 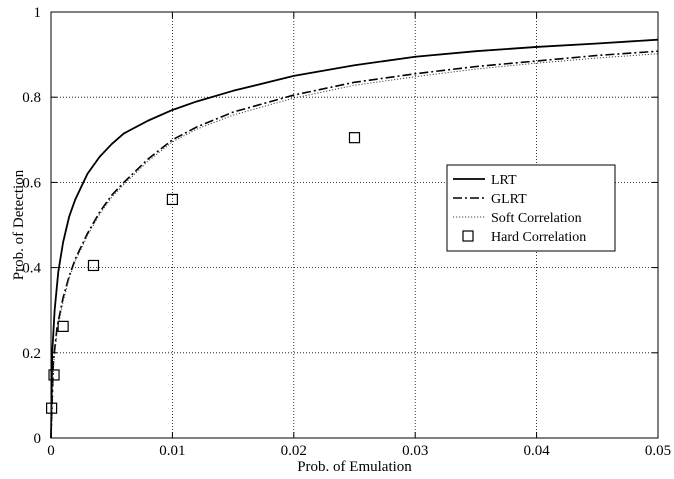 I want to click on x-tick-label: 0.01, so click(x=172, y=451).